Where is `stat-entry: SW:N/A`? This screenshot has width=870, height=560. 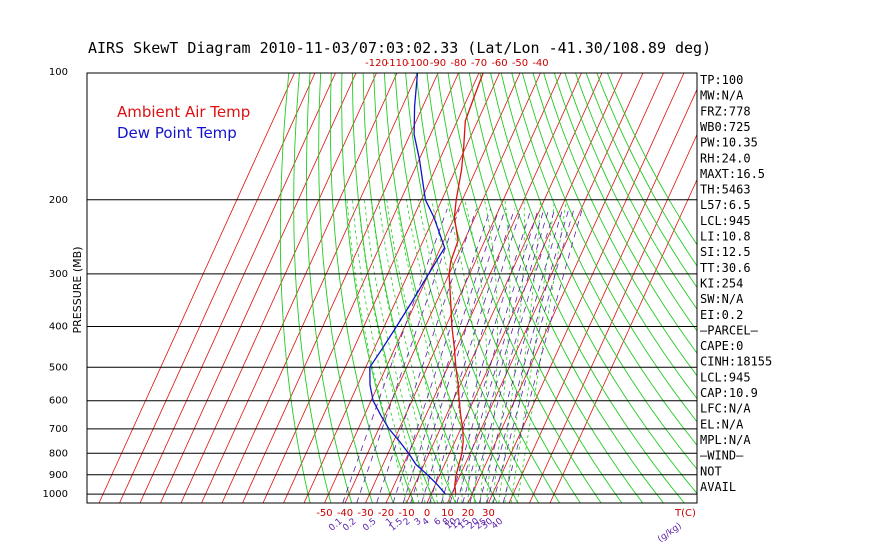 stat-entry: SW:N/A is located at coordinates (722, 299).